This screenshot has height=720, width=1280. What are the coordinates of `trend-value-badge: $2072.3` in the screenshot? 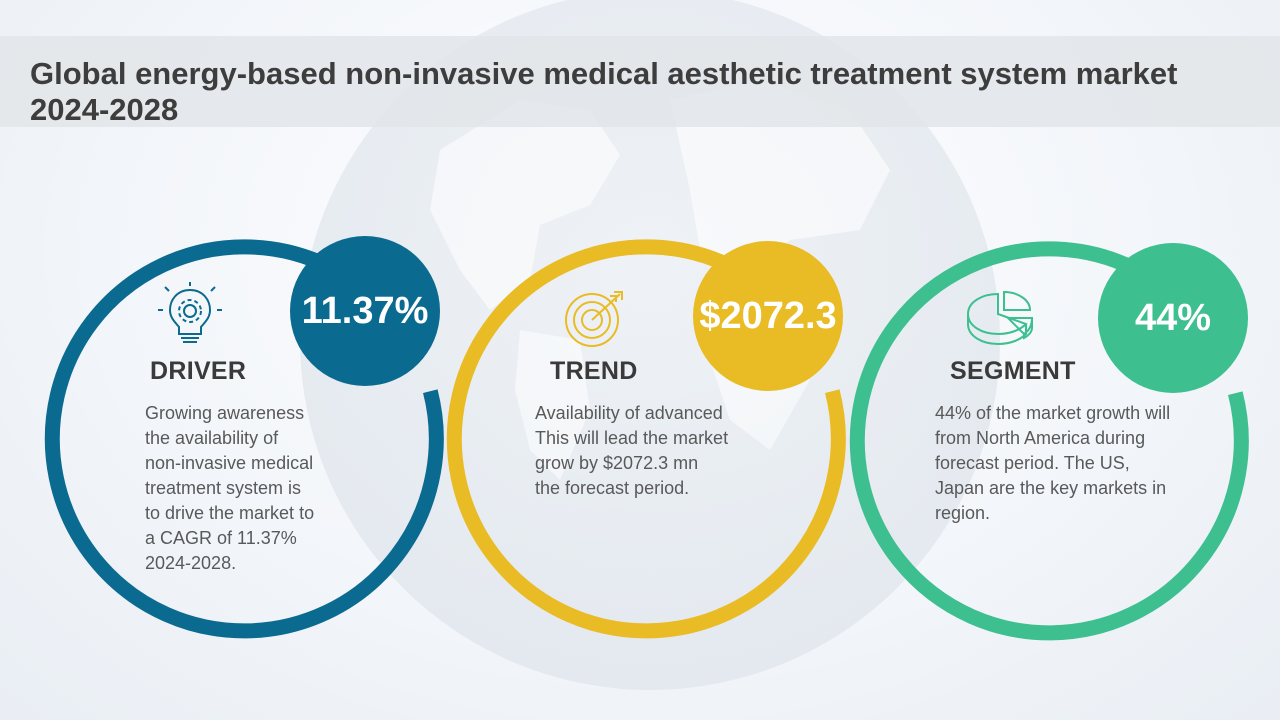 It's located at (768, 316).